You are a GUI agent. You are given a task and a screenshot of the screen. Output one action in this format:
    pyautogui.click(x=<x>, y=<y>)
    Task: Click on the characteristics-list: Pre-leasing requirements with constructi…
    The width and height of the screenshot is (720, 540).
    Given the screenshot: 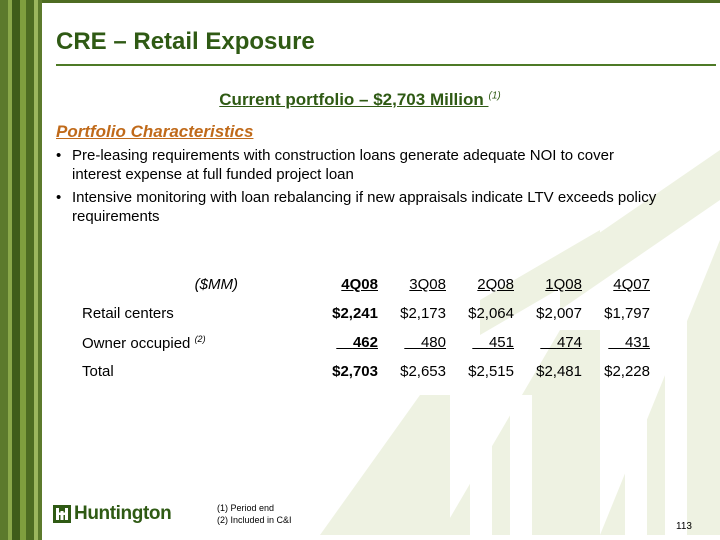 What is the action you would take?
    pyautogui.click(x=359, y=188)
    